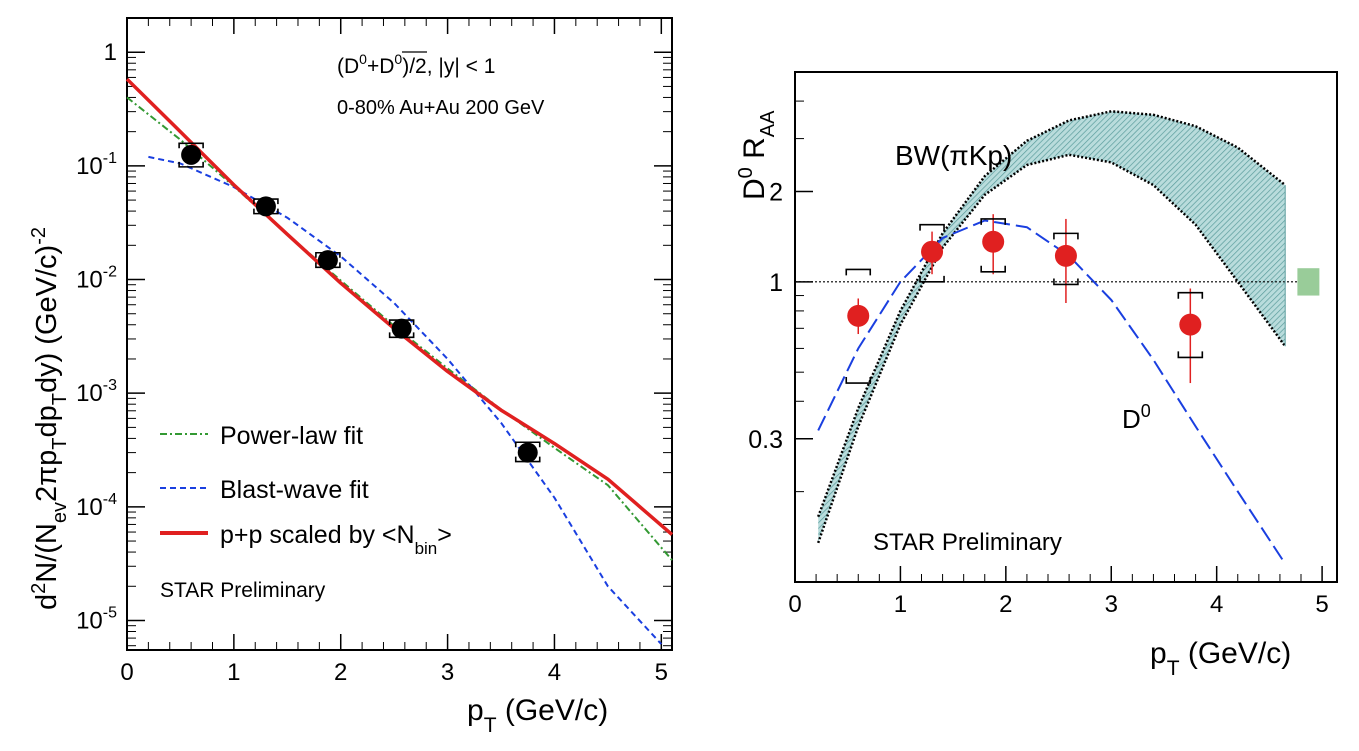  What do you see at coordinates (416, 64) in the screenshot?
I see `left-annotation-line1: (D0+D0)/2, |y| < 1` at bounding box center [416, 64].